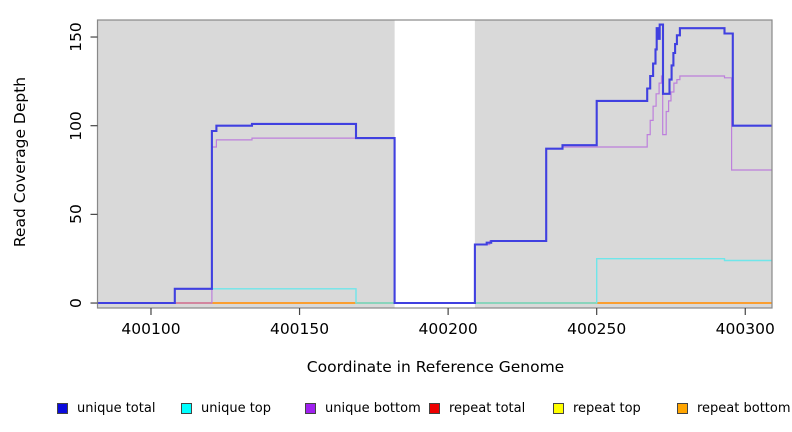  I want to click on x-tick-label: 400100, so click(151, 329).